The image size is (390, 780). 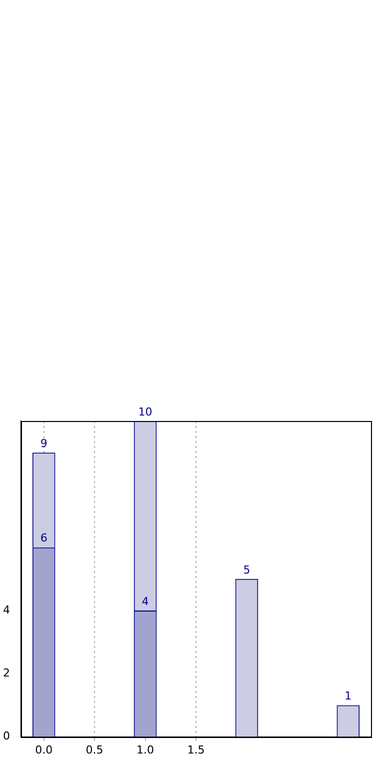 What do you see at coordinates (6, 736) in the screenshot?
I see `y-tick-label: 0` at bounding box center [6, 736].